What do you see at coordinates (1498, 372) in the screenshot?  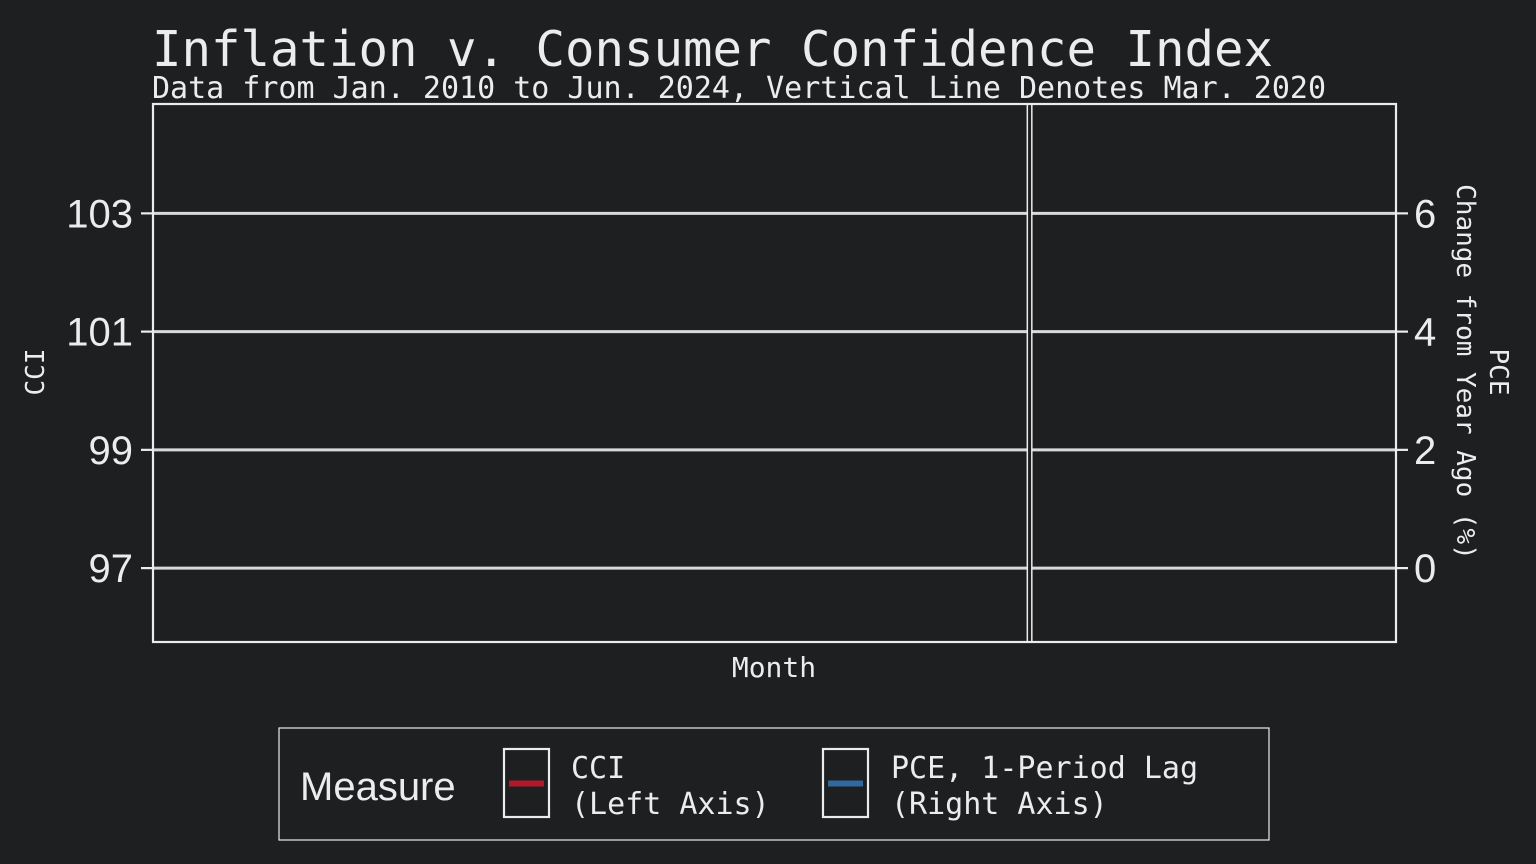 I see `y-axis-right-label-line1: PCE` at bounding box center [1498, 372].